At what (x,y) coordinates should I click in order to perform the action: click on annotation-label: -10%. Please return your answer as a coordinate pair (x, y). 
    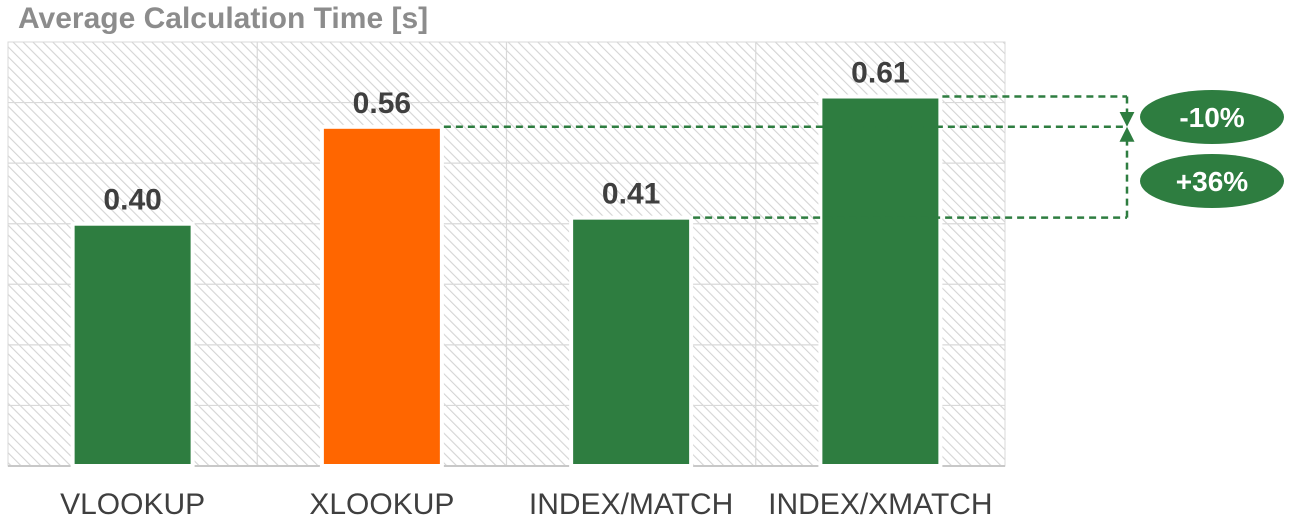
    Looking at the image, I should click on (1211, 117).